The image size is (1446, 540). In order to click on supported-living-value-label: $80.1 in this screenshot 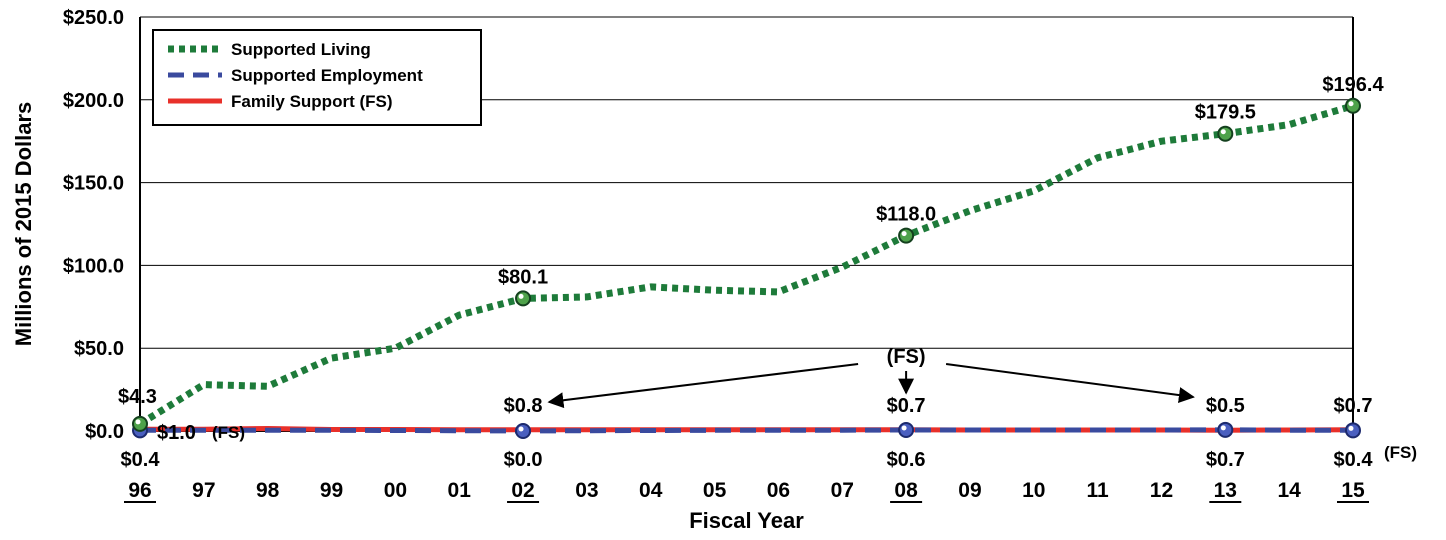, I will do `click(523, 277)`.